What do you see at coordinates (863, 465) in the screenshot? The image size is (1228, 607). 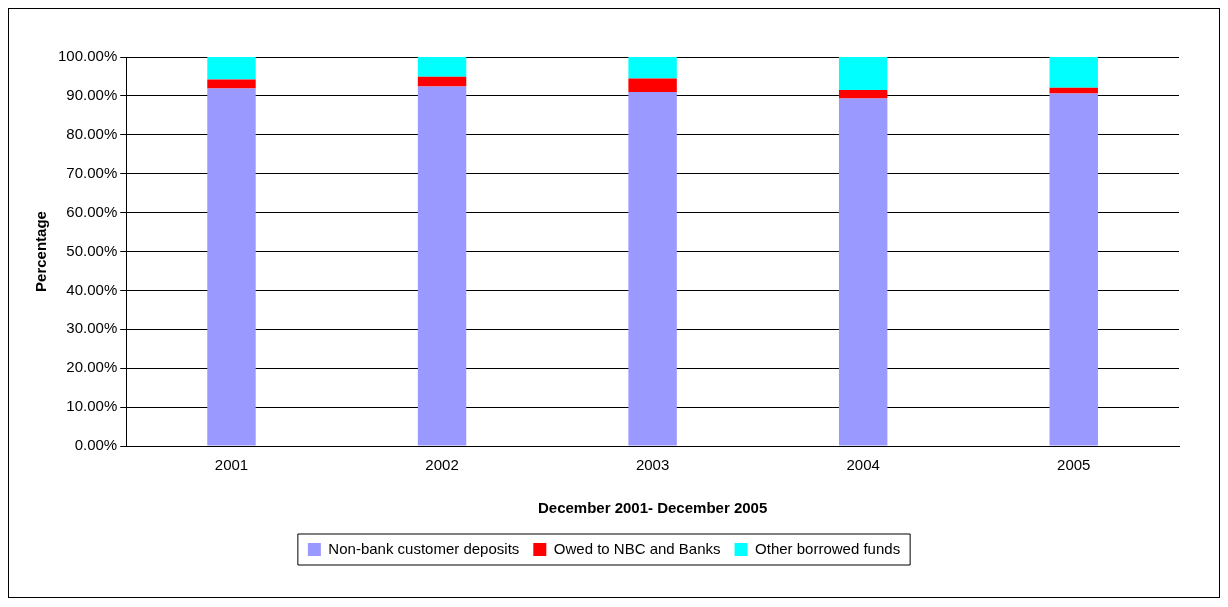 I see `x-tick-label: 2004` at bounding box center [863, 465].